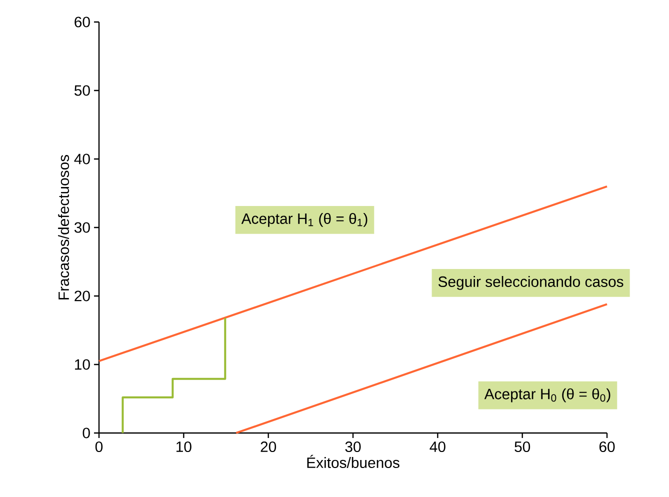 This screenshot has width=669, height=497. Describe the element at coordinates (607, 446) in the screenshot. I see `x-tick-label: 60` at that location.